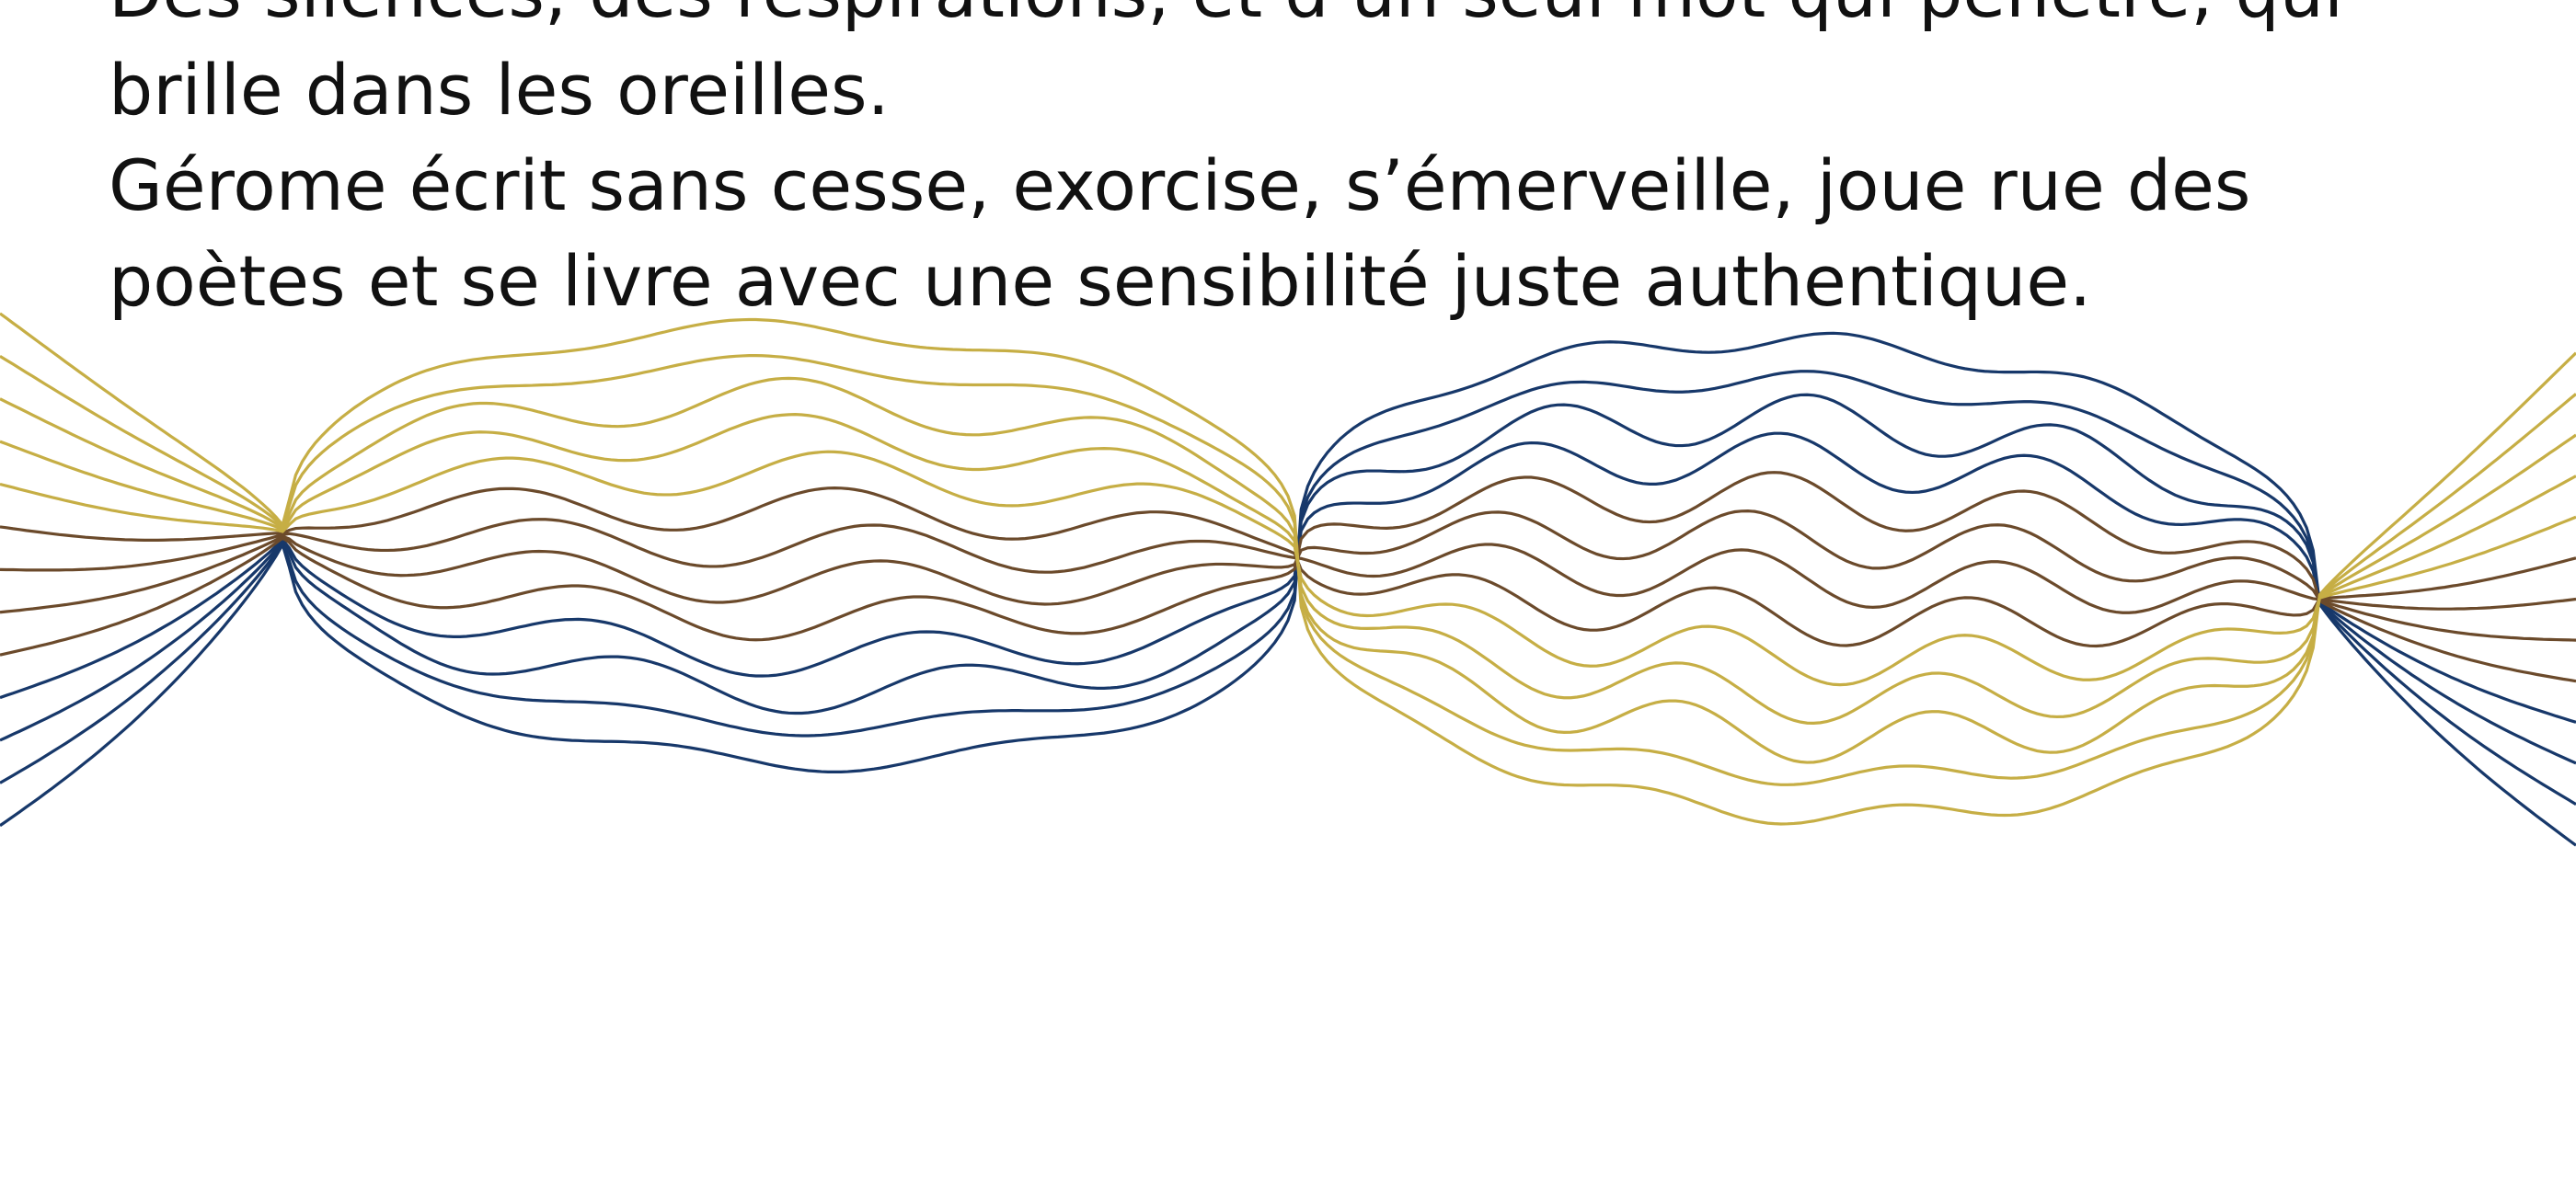 This screenshot has height=1190, width=2576. Describe the element at coordinates (499, 90) in the screenshot. I see `text-line: brille dans les oreilles.` at that location.